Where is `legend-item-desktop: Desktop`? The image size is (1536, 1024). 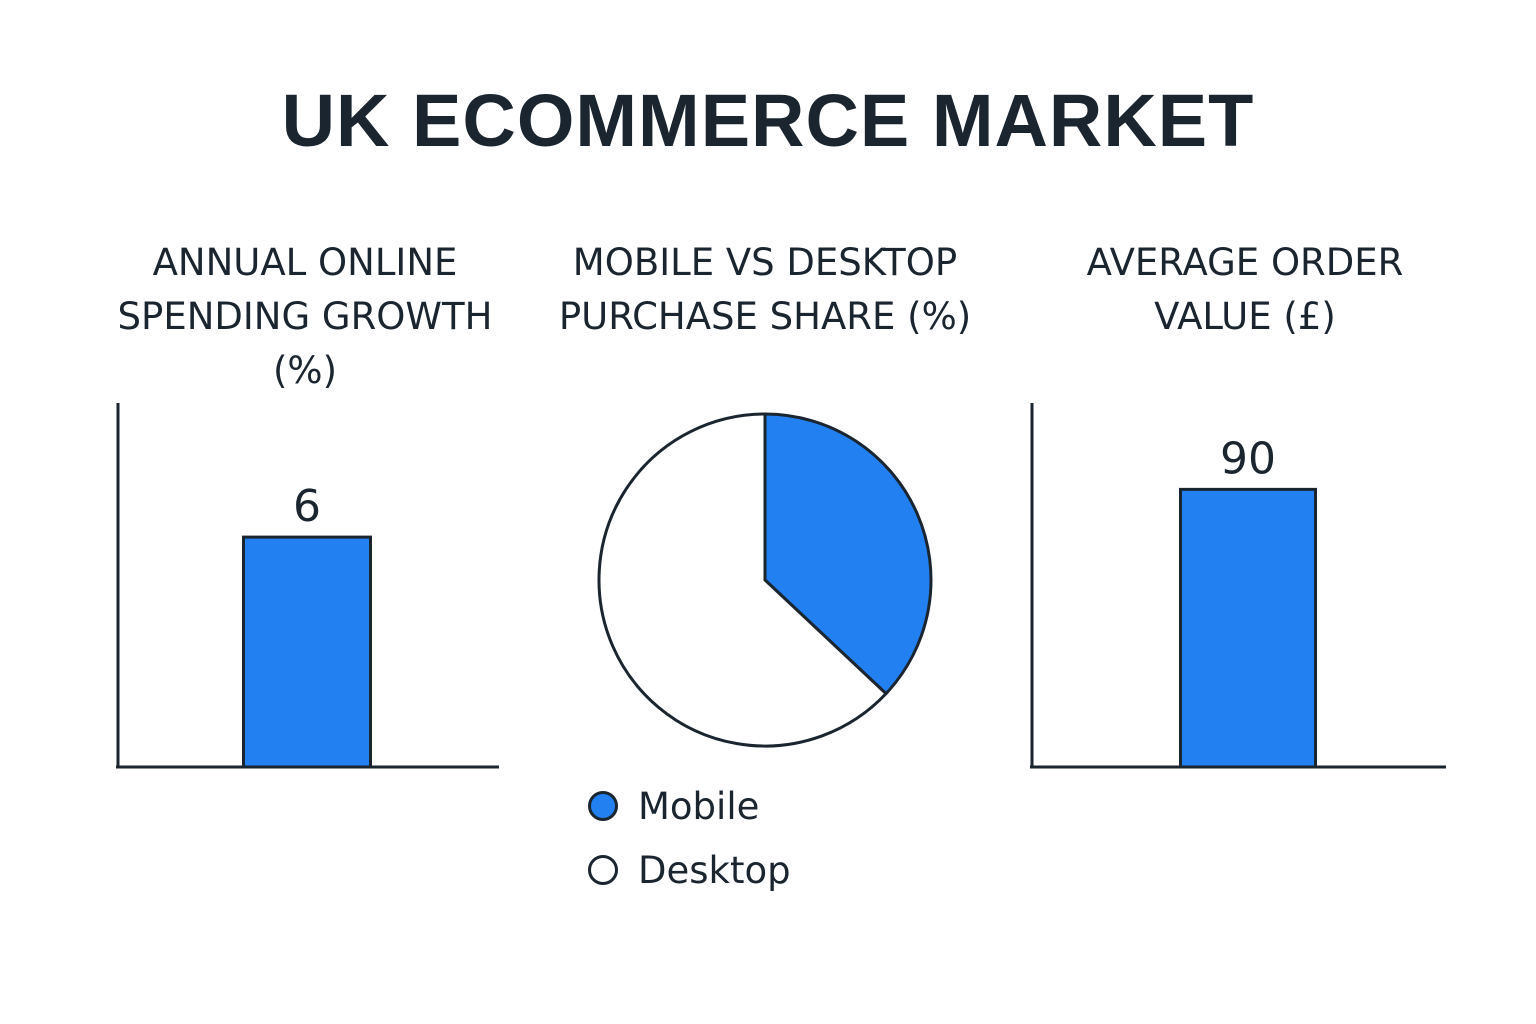
legend-item-desktop: Desktop is located at coordinates (689, 870).